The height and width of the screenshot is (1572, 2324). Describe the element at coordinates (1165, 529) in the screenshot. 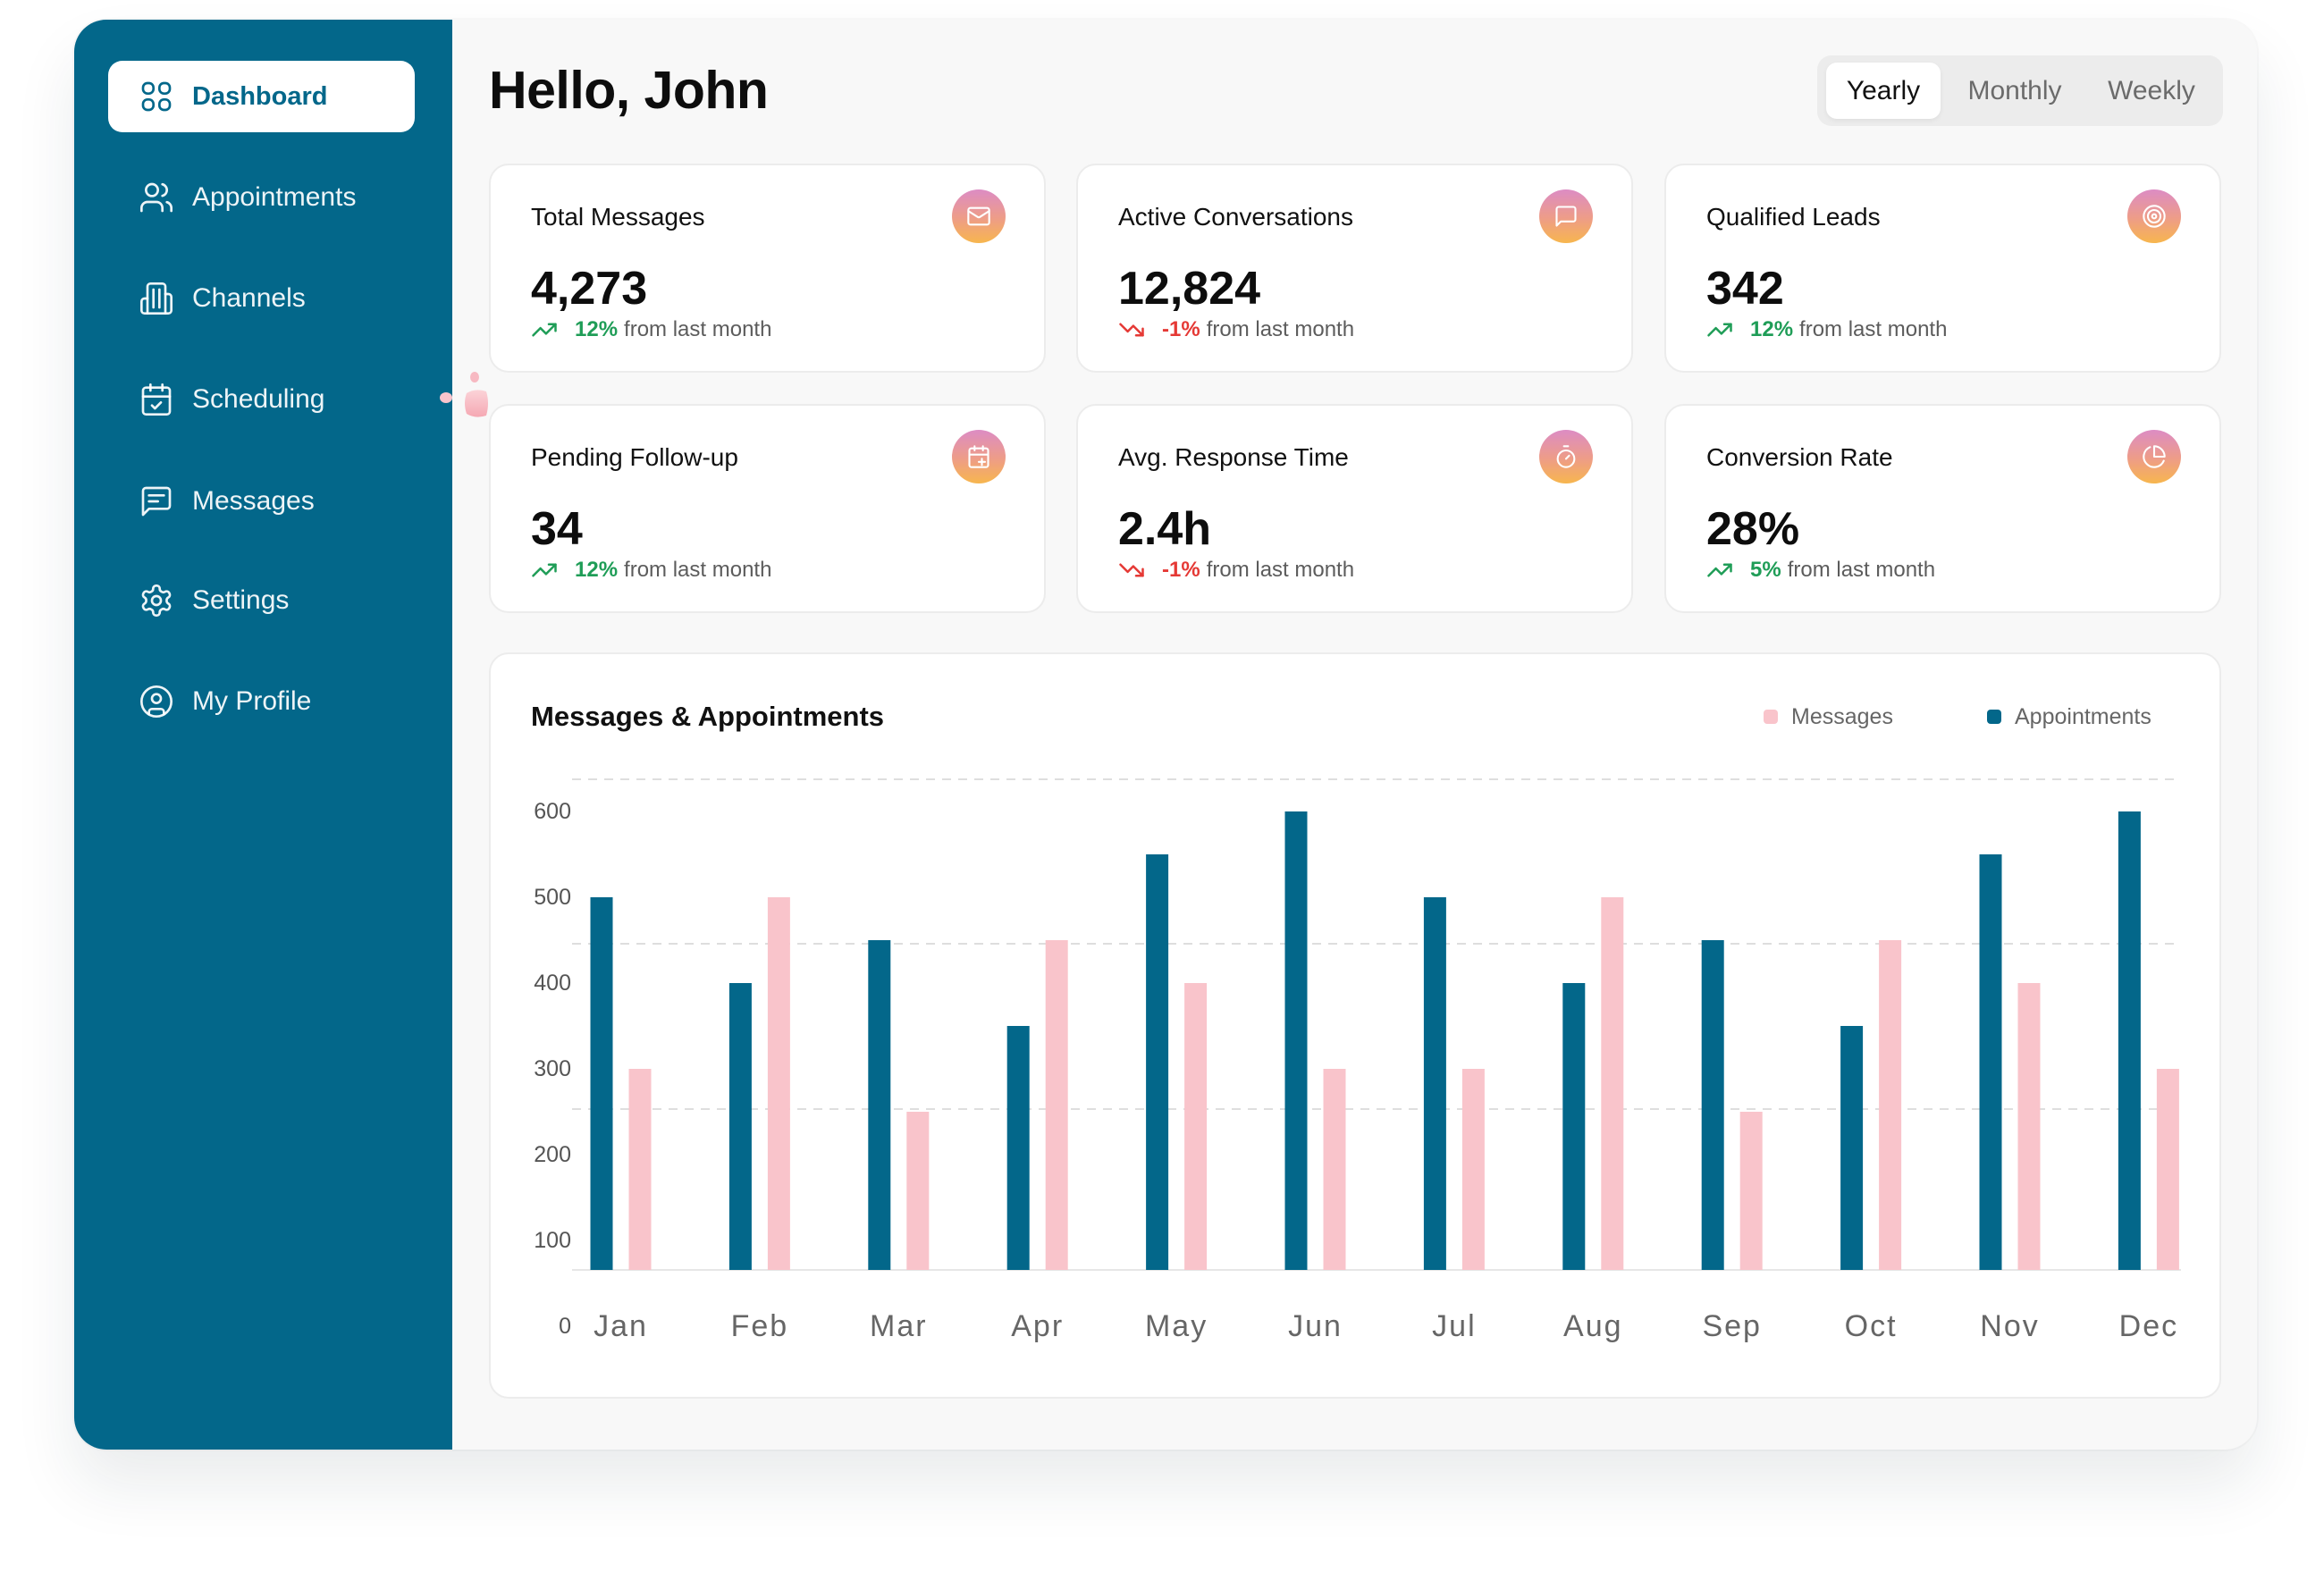

I see `stat-value: 2.4h` at that location.